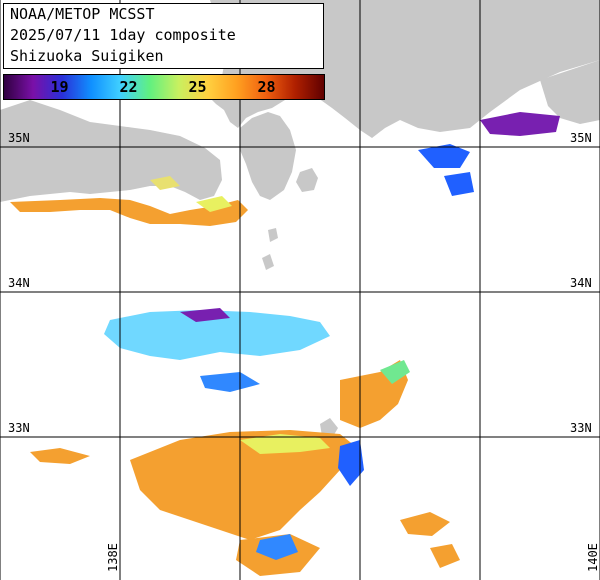 Image resolution: width=600 pixels, height=580 pixels. What do you see at coordinates (273, 235) in the screenshot?
I see `land-island-toshima` at bounding box center [273, 235].